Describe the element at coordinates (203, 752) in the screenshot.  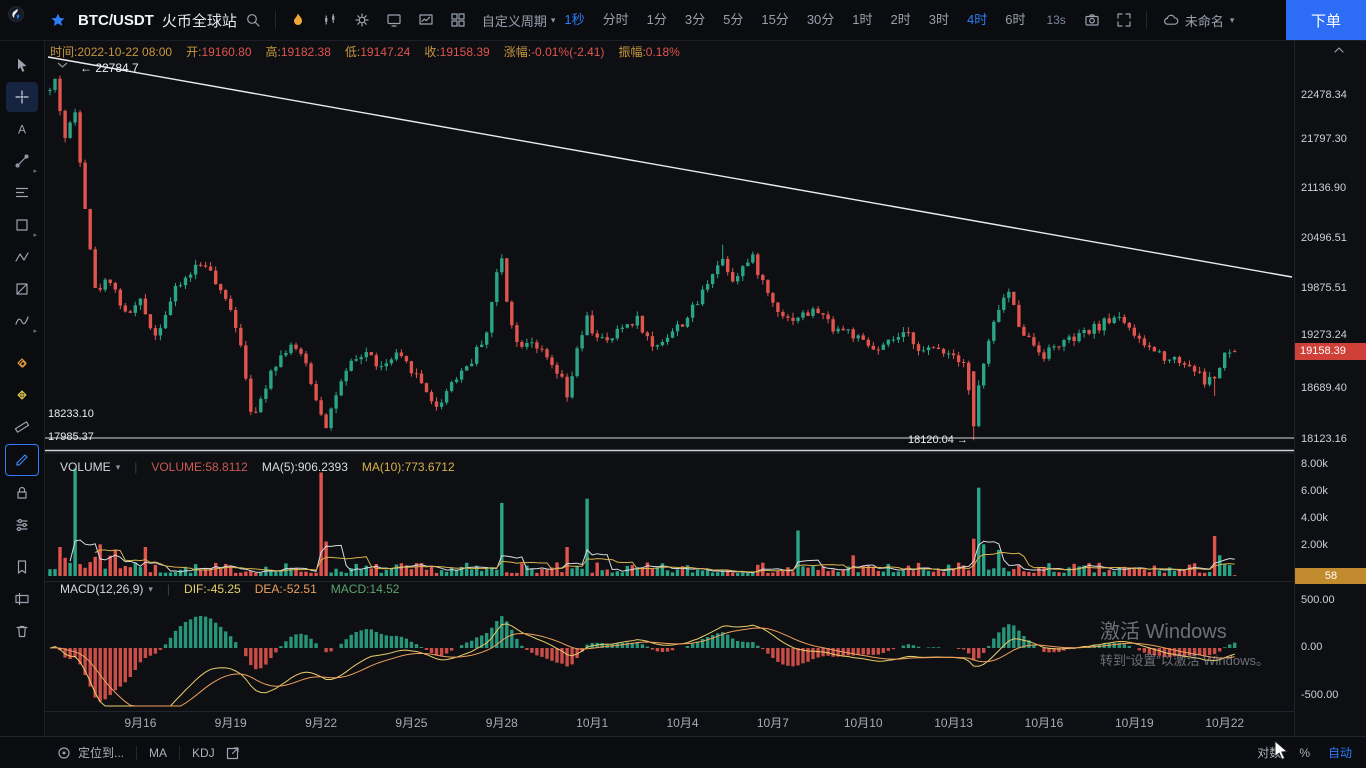
I see `kdj-indicator-button: KDJ` at that location.